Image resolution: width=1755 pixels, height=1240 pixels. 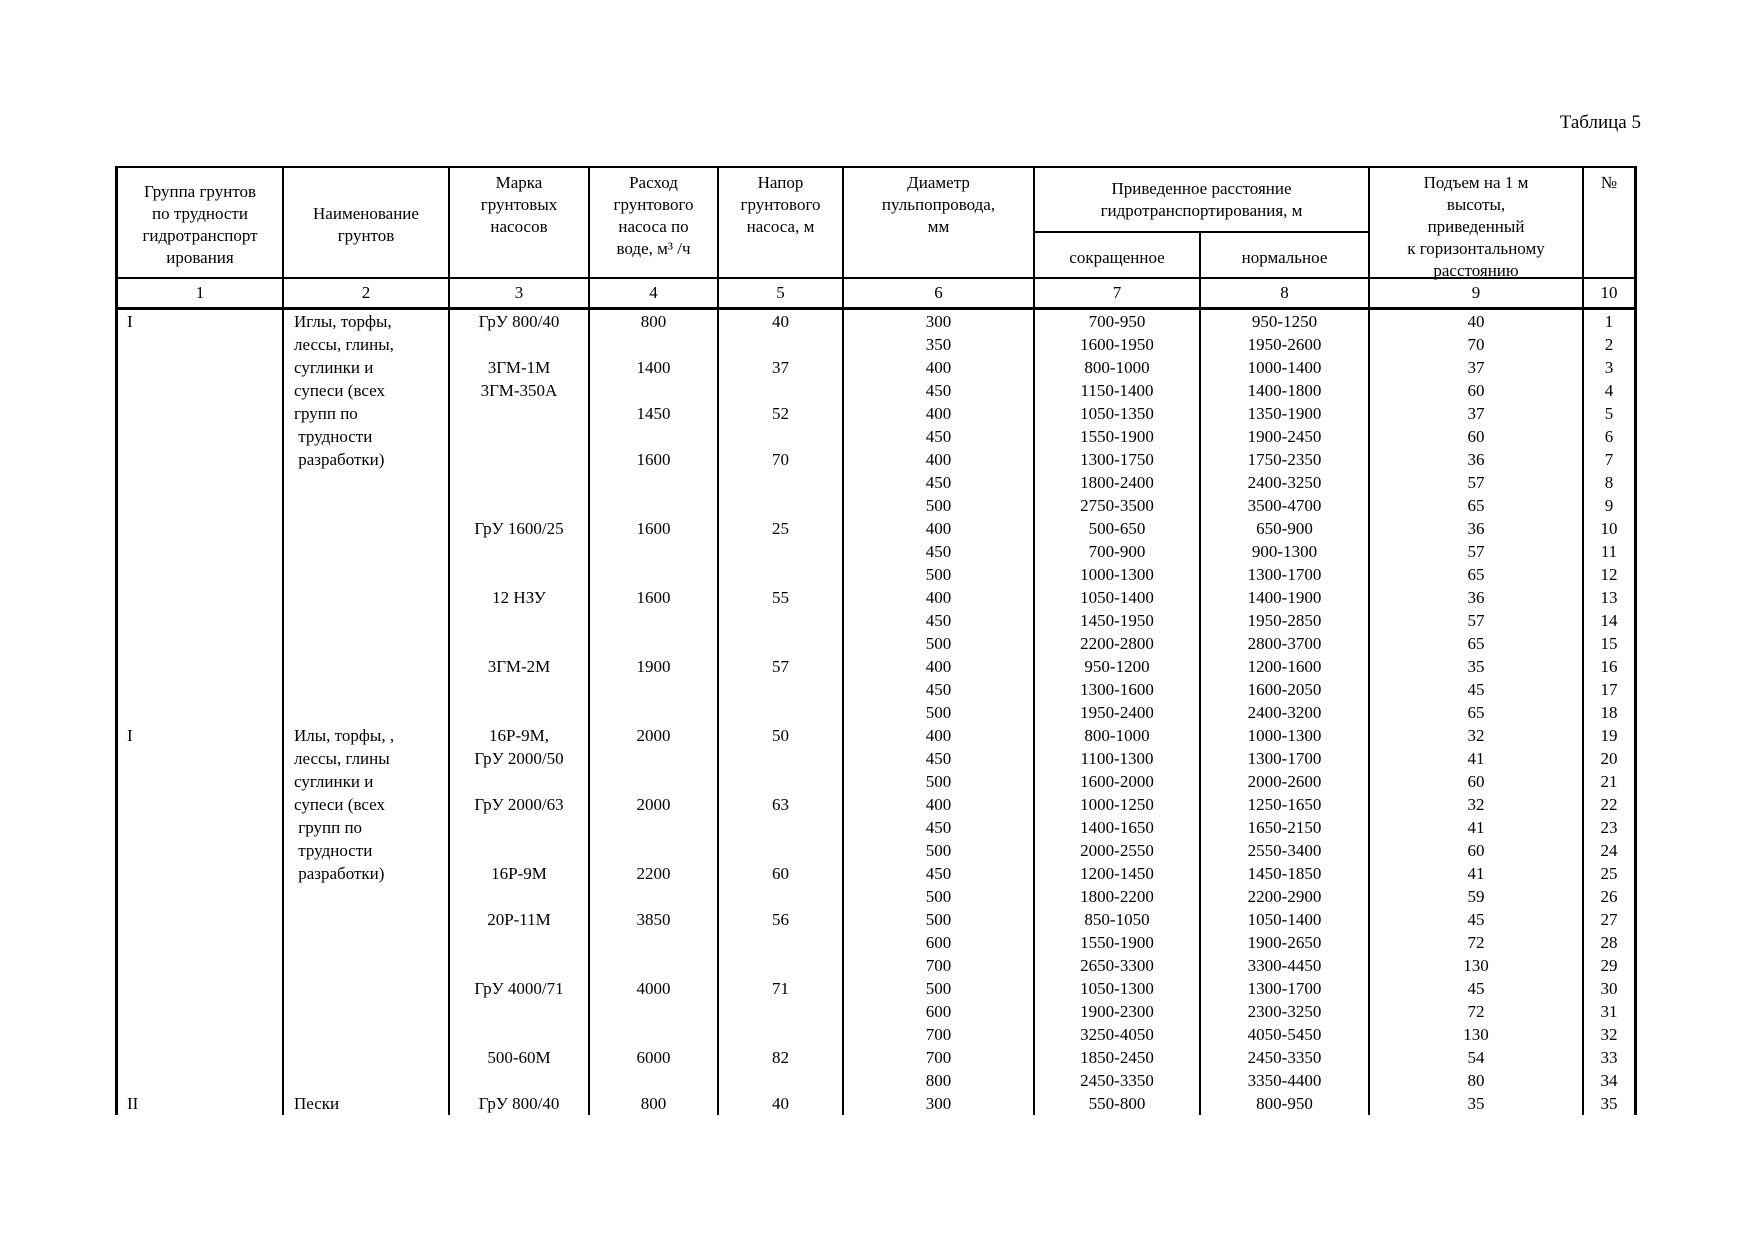 I want to click on body-cell: 3ГМ-2М, so click(x=520, y=666).